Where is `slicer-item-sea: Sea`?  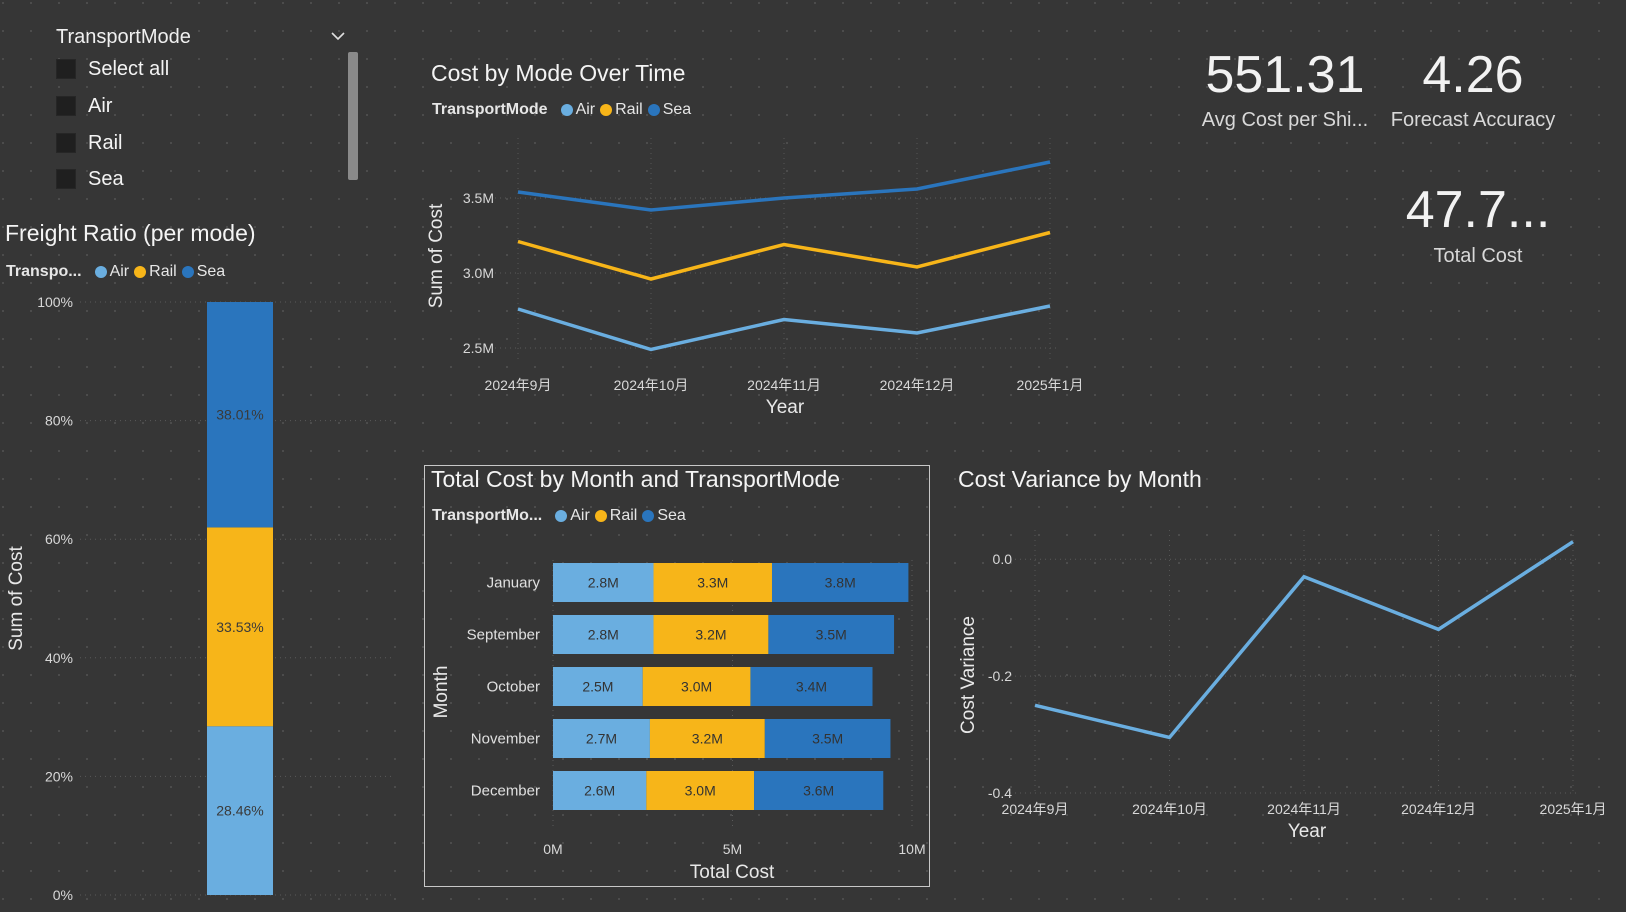 slicer-item-sea: Sea is located at coordinates (90, 179).